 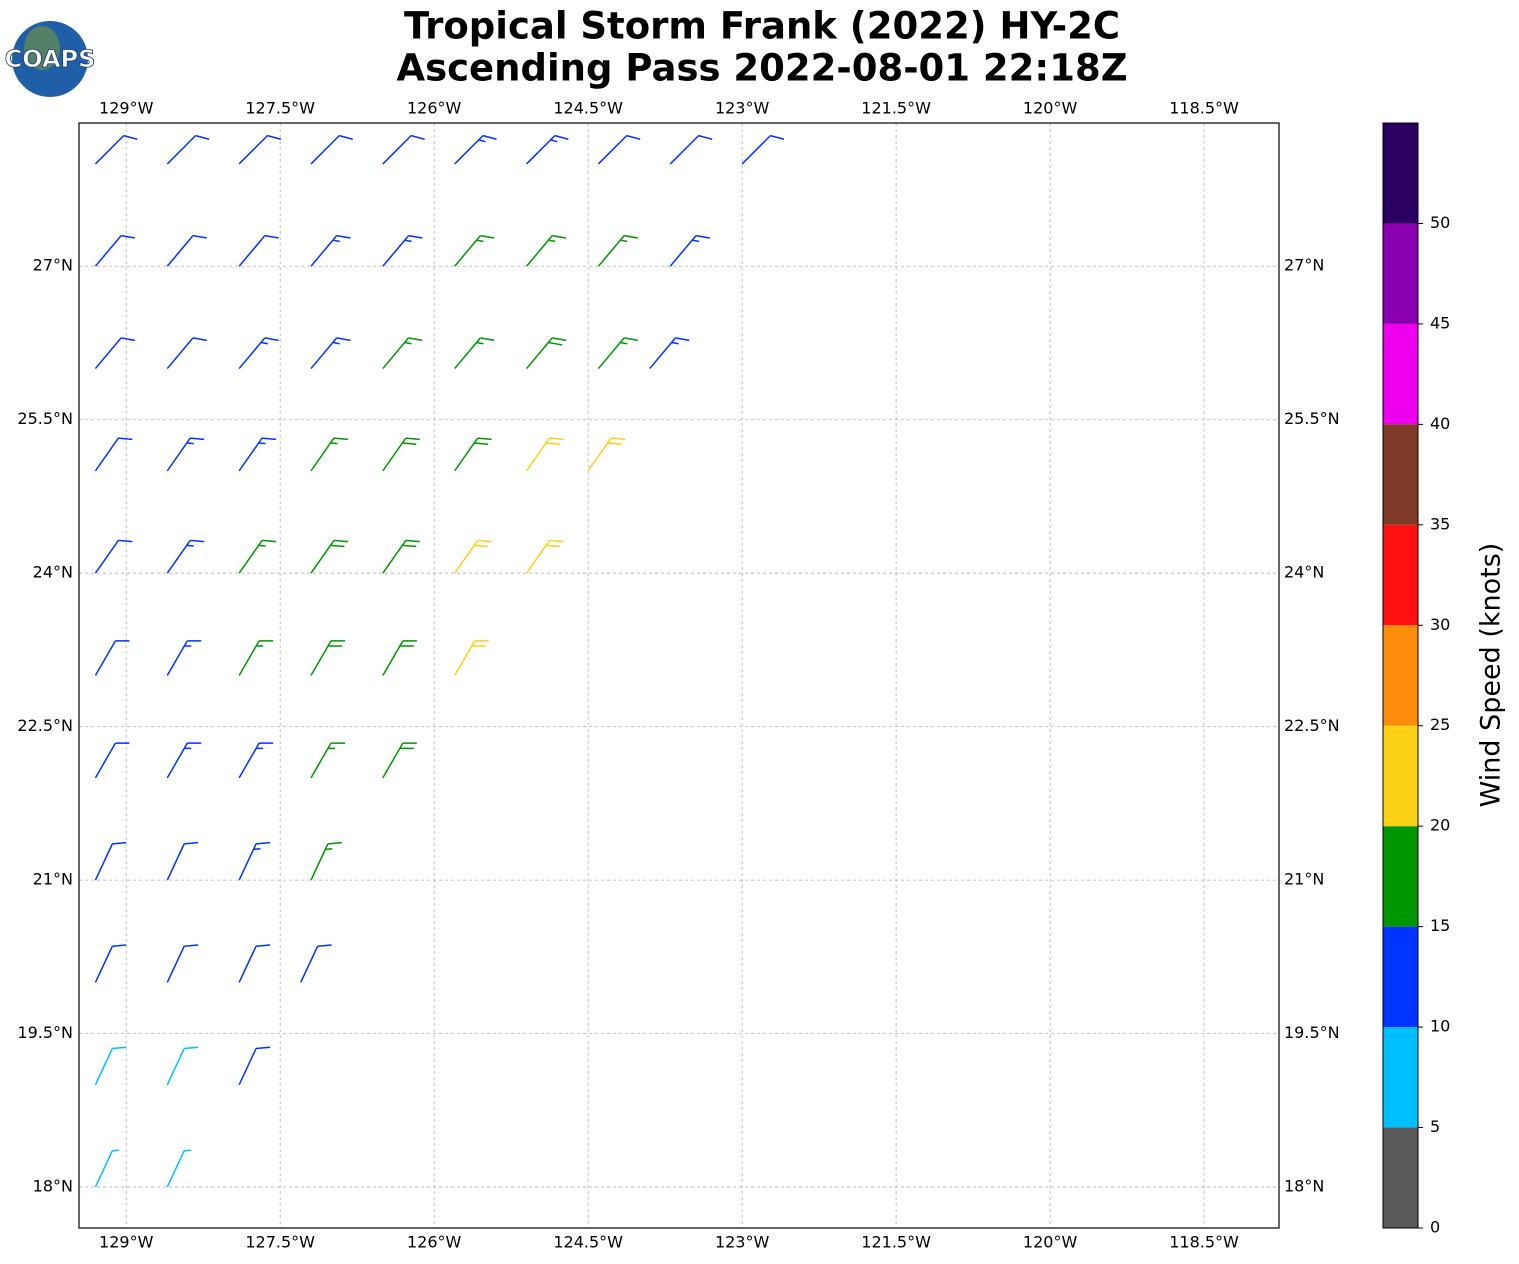 I want to click on y-tick-label: 18°N, so click(x=53, y=1186).